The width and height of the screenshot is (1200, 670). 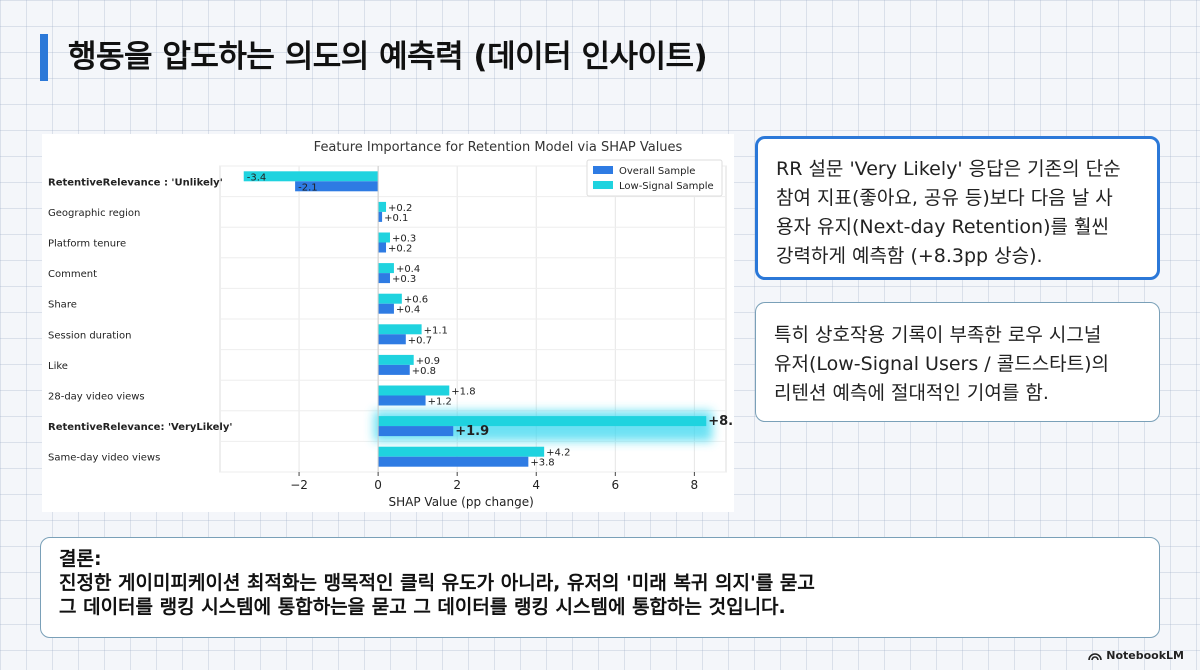 What do you see at coordinates (615, 485) in the screenshot?
I see `x-tick-label: 6` at bounding box center [615, 485].